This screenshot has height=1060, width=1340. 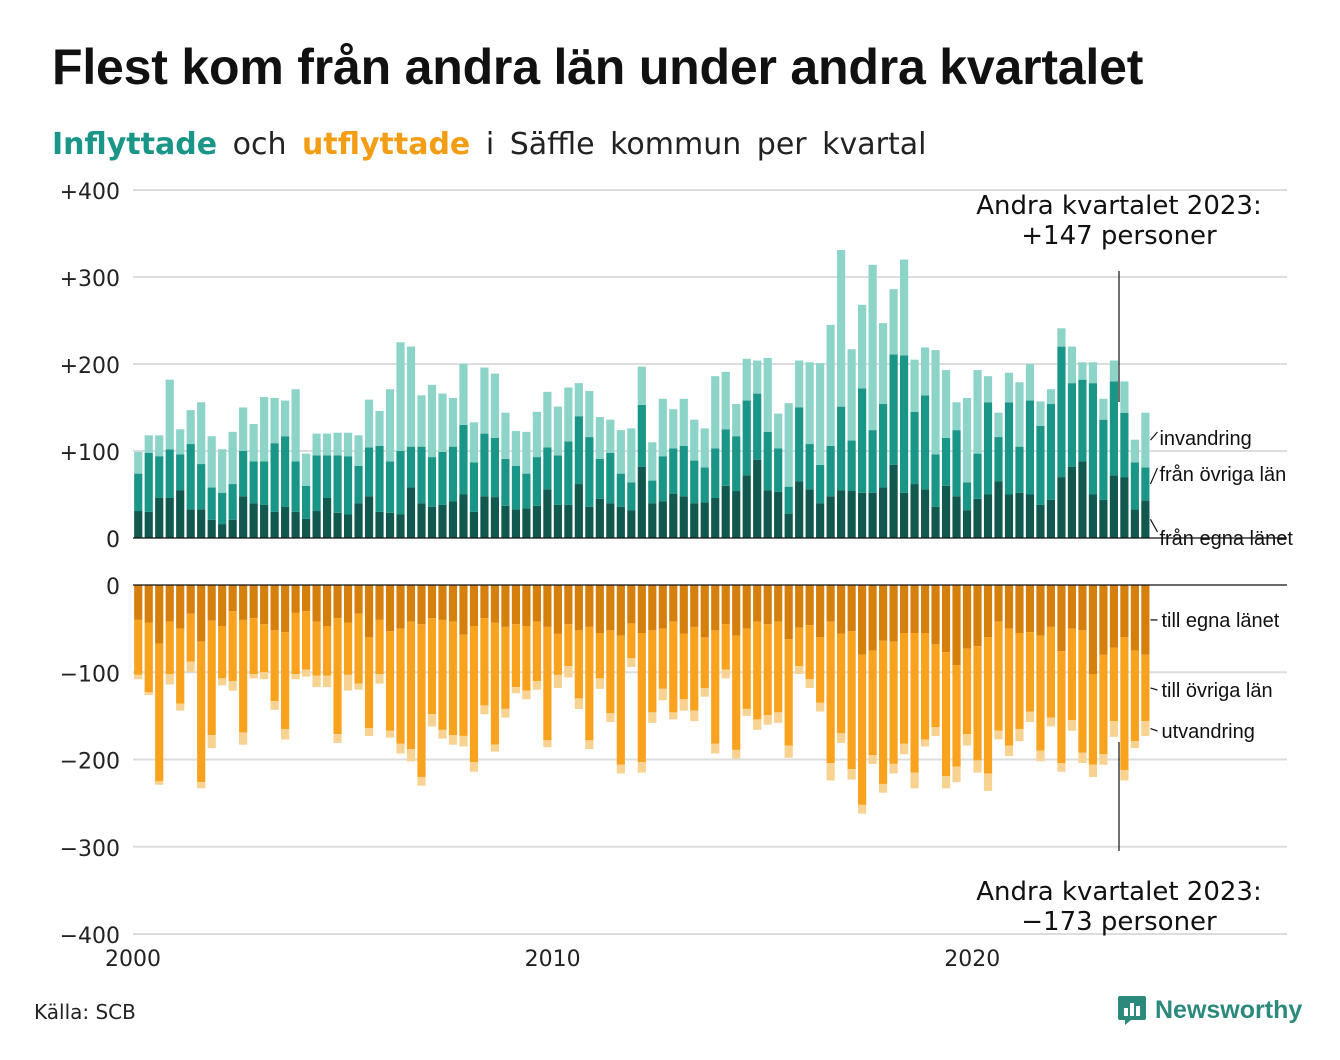 I want to click on x-tick-label: 2000, so click(x=133, y=959).